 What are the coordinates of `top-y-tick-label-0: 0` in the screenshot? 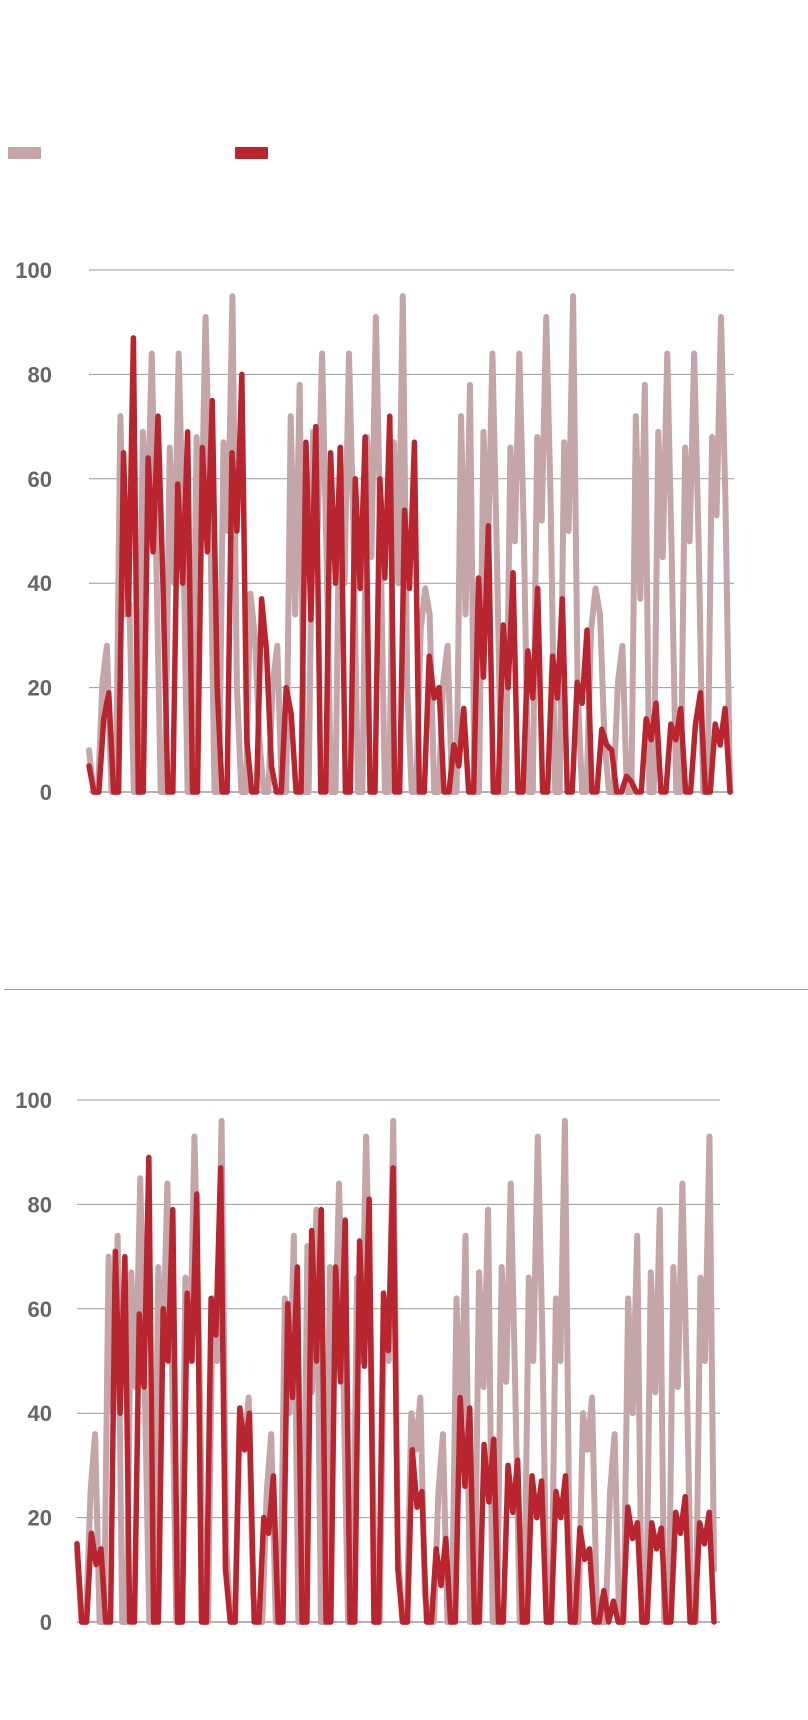 It's located at (46, 792).